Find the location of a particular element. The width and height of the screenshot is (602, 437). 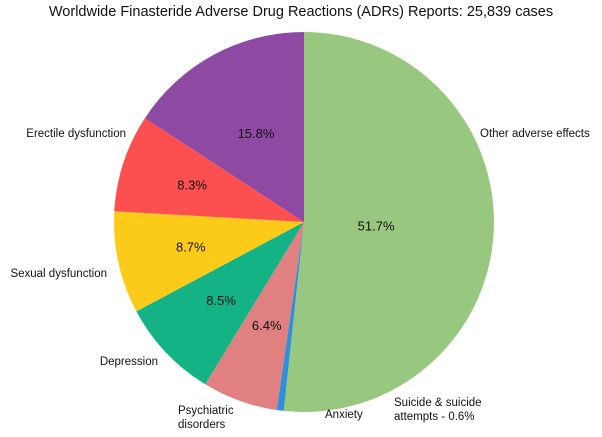

pie-slice-depression is located at coordinates (208, 261).